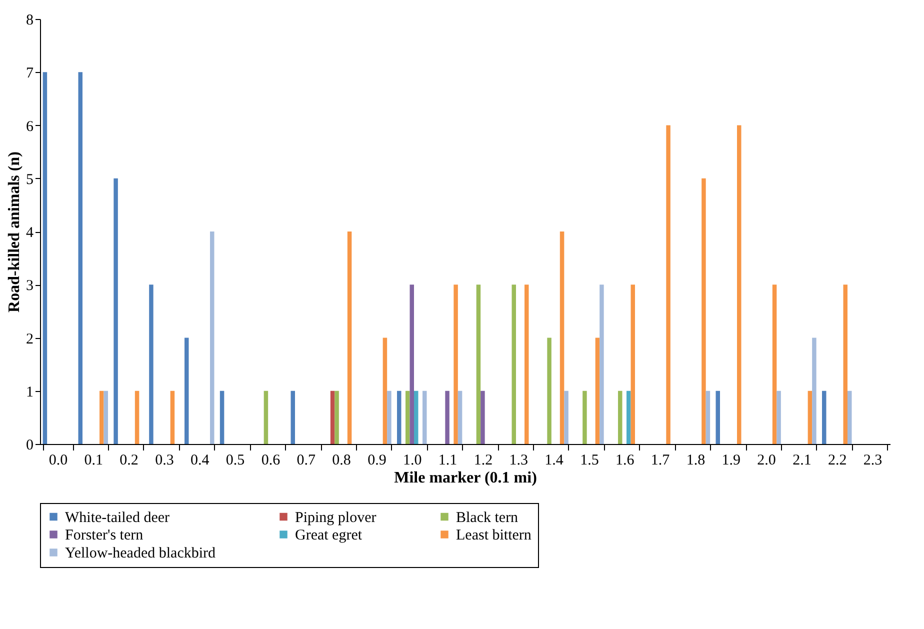  Describe the element at coordinates (30, 20) in the screenshot. I see `y-tick-label: 8` at that location.